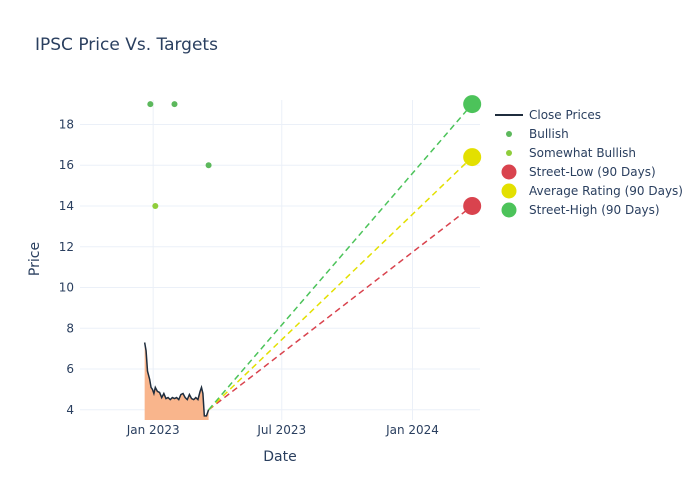  I want to click on x-tick-label: Jan 2023, so click(153, 430).